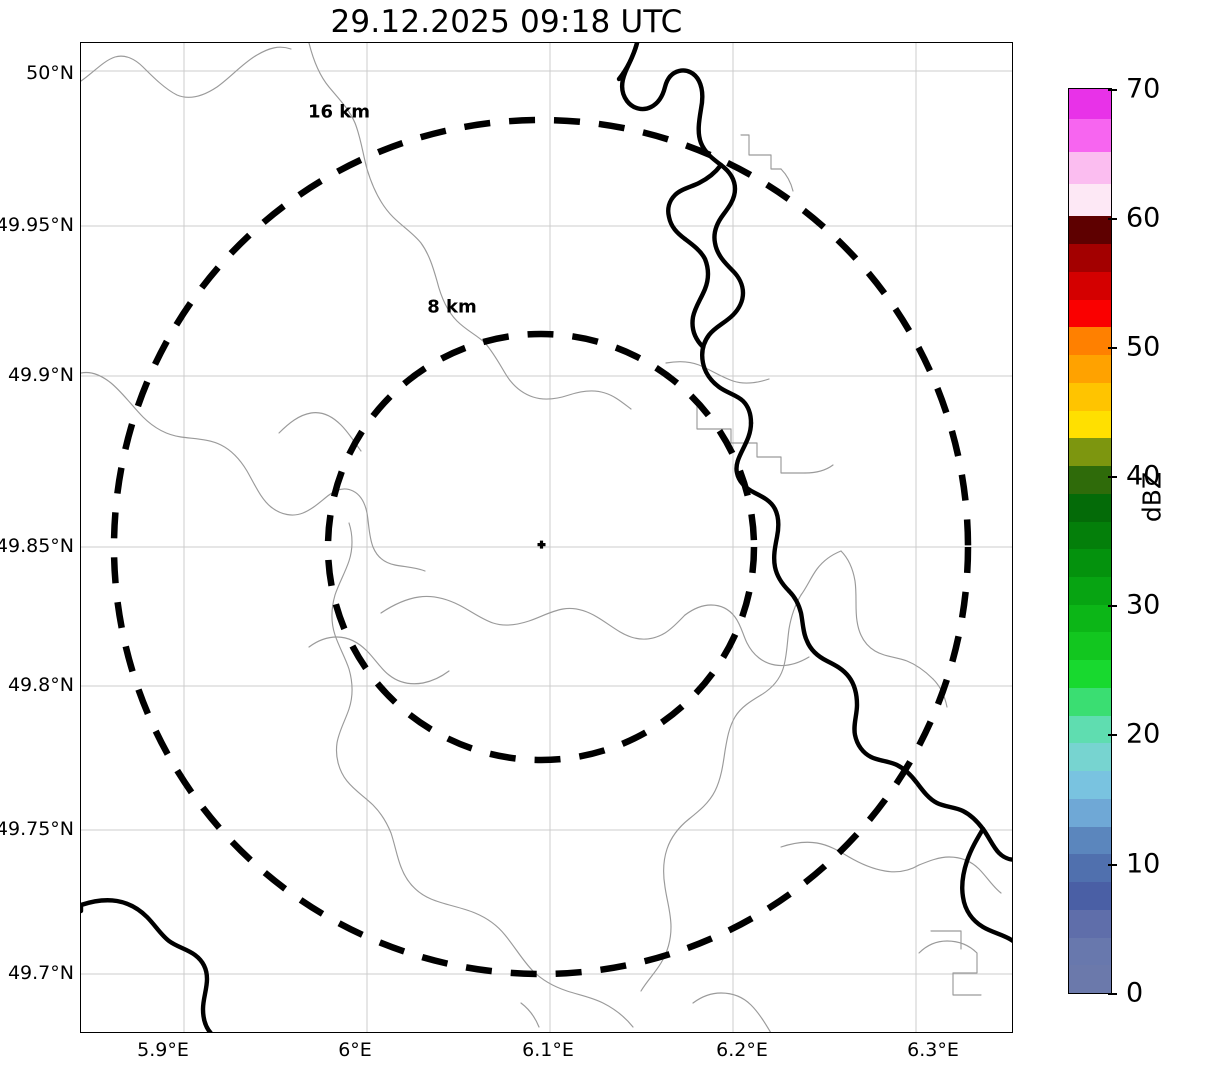  I want to click on colorbar-gradient, so click(1090, 541).